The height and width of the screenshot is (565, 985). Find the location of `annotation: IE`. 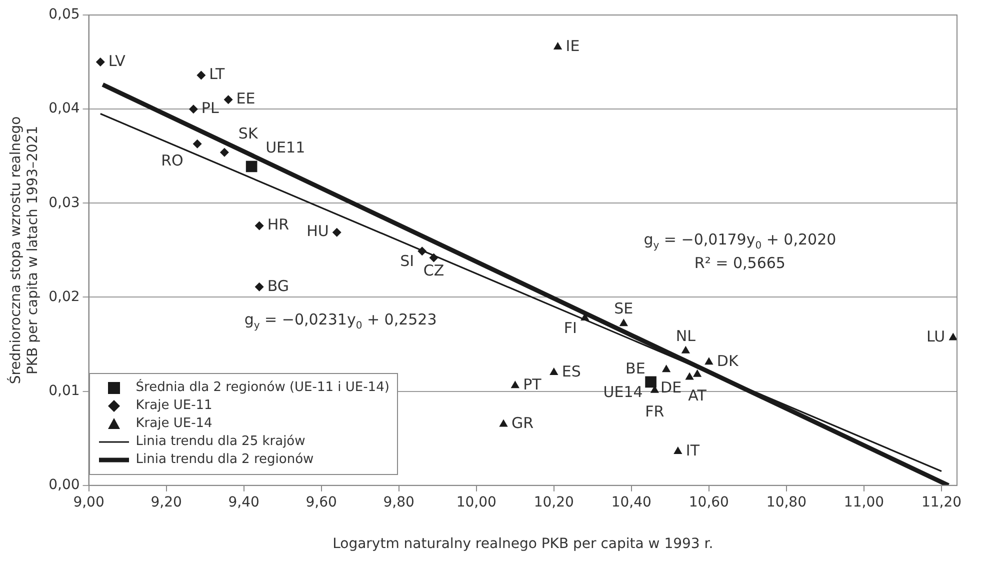

annotation: IE is located at coordinates (573, 45).